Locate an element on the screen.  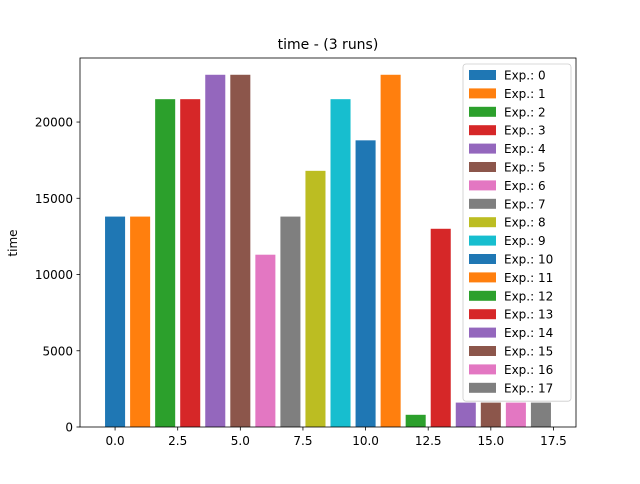
x-tick-label: 5.0 is located at coordinates (240, 441).